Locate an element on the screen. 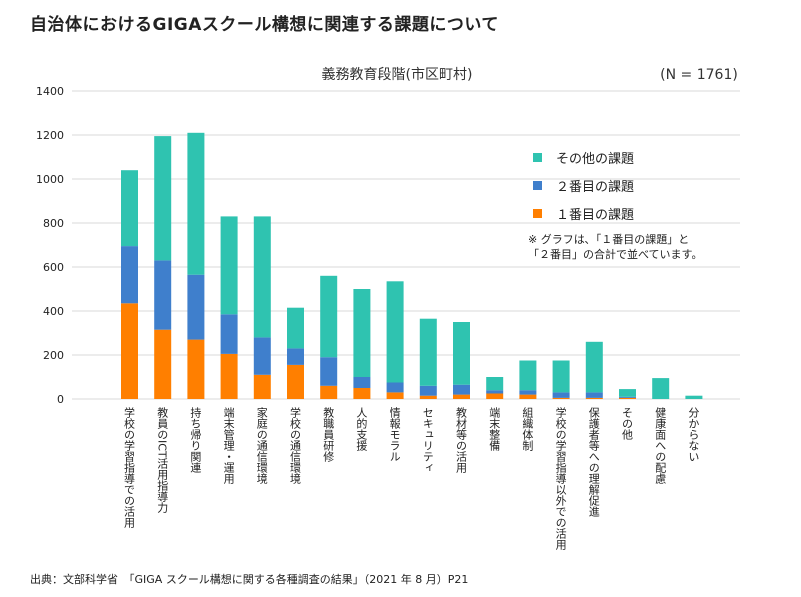 This screenshot has height=597, width=801. note-line-1: ※ グラフは､「１番目の課題」と is located at coordinates (609, 239).